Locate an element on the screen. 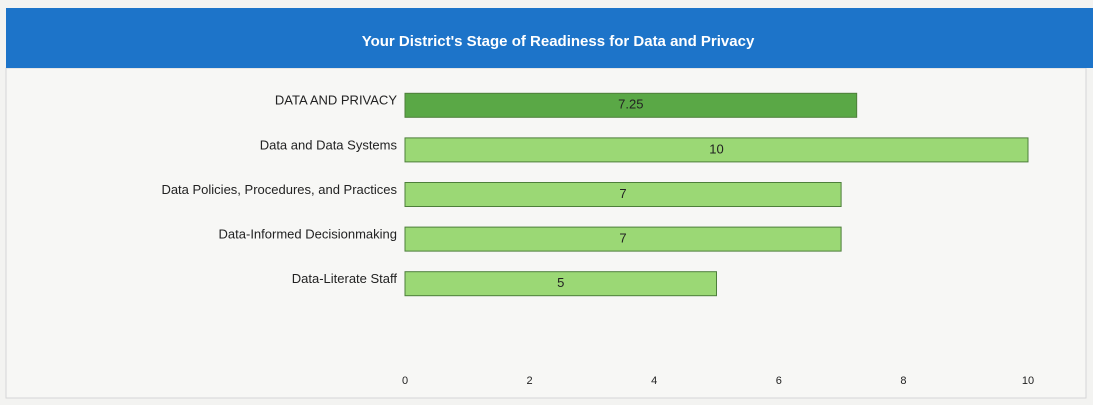 This screenshot has height=405, width=1093. x-tick-label: 10 is located at coordinates (1028, 381).